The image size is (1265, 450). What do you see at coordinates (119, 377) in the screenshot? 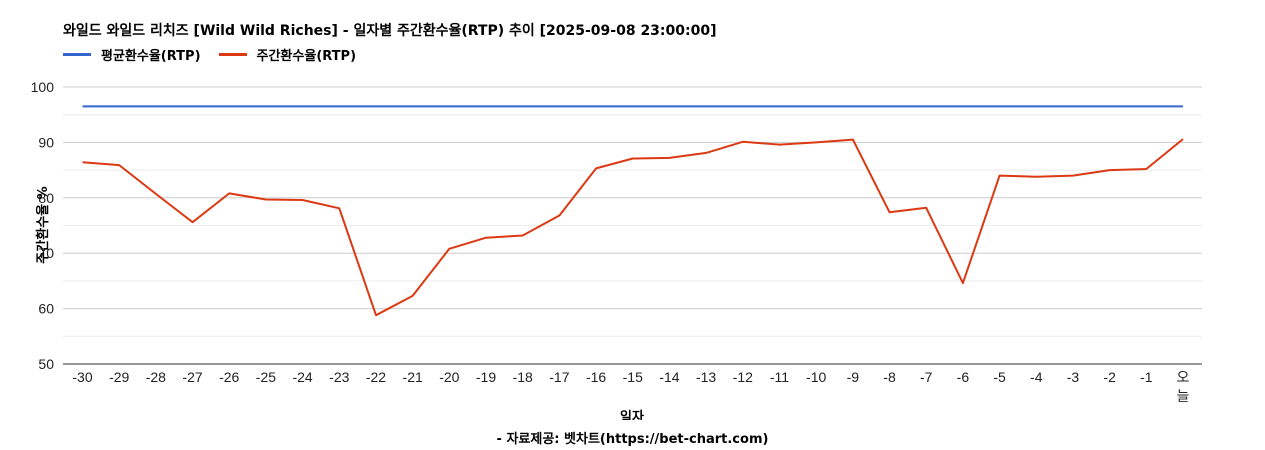
I see `x-tick-label: -29` at bounding box center [119, 377].